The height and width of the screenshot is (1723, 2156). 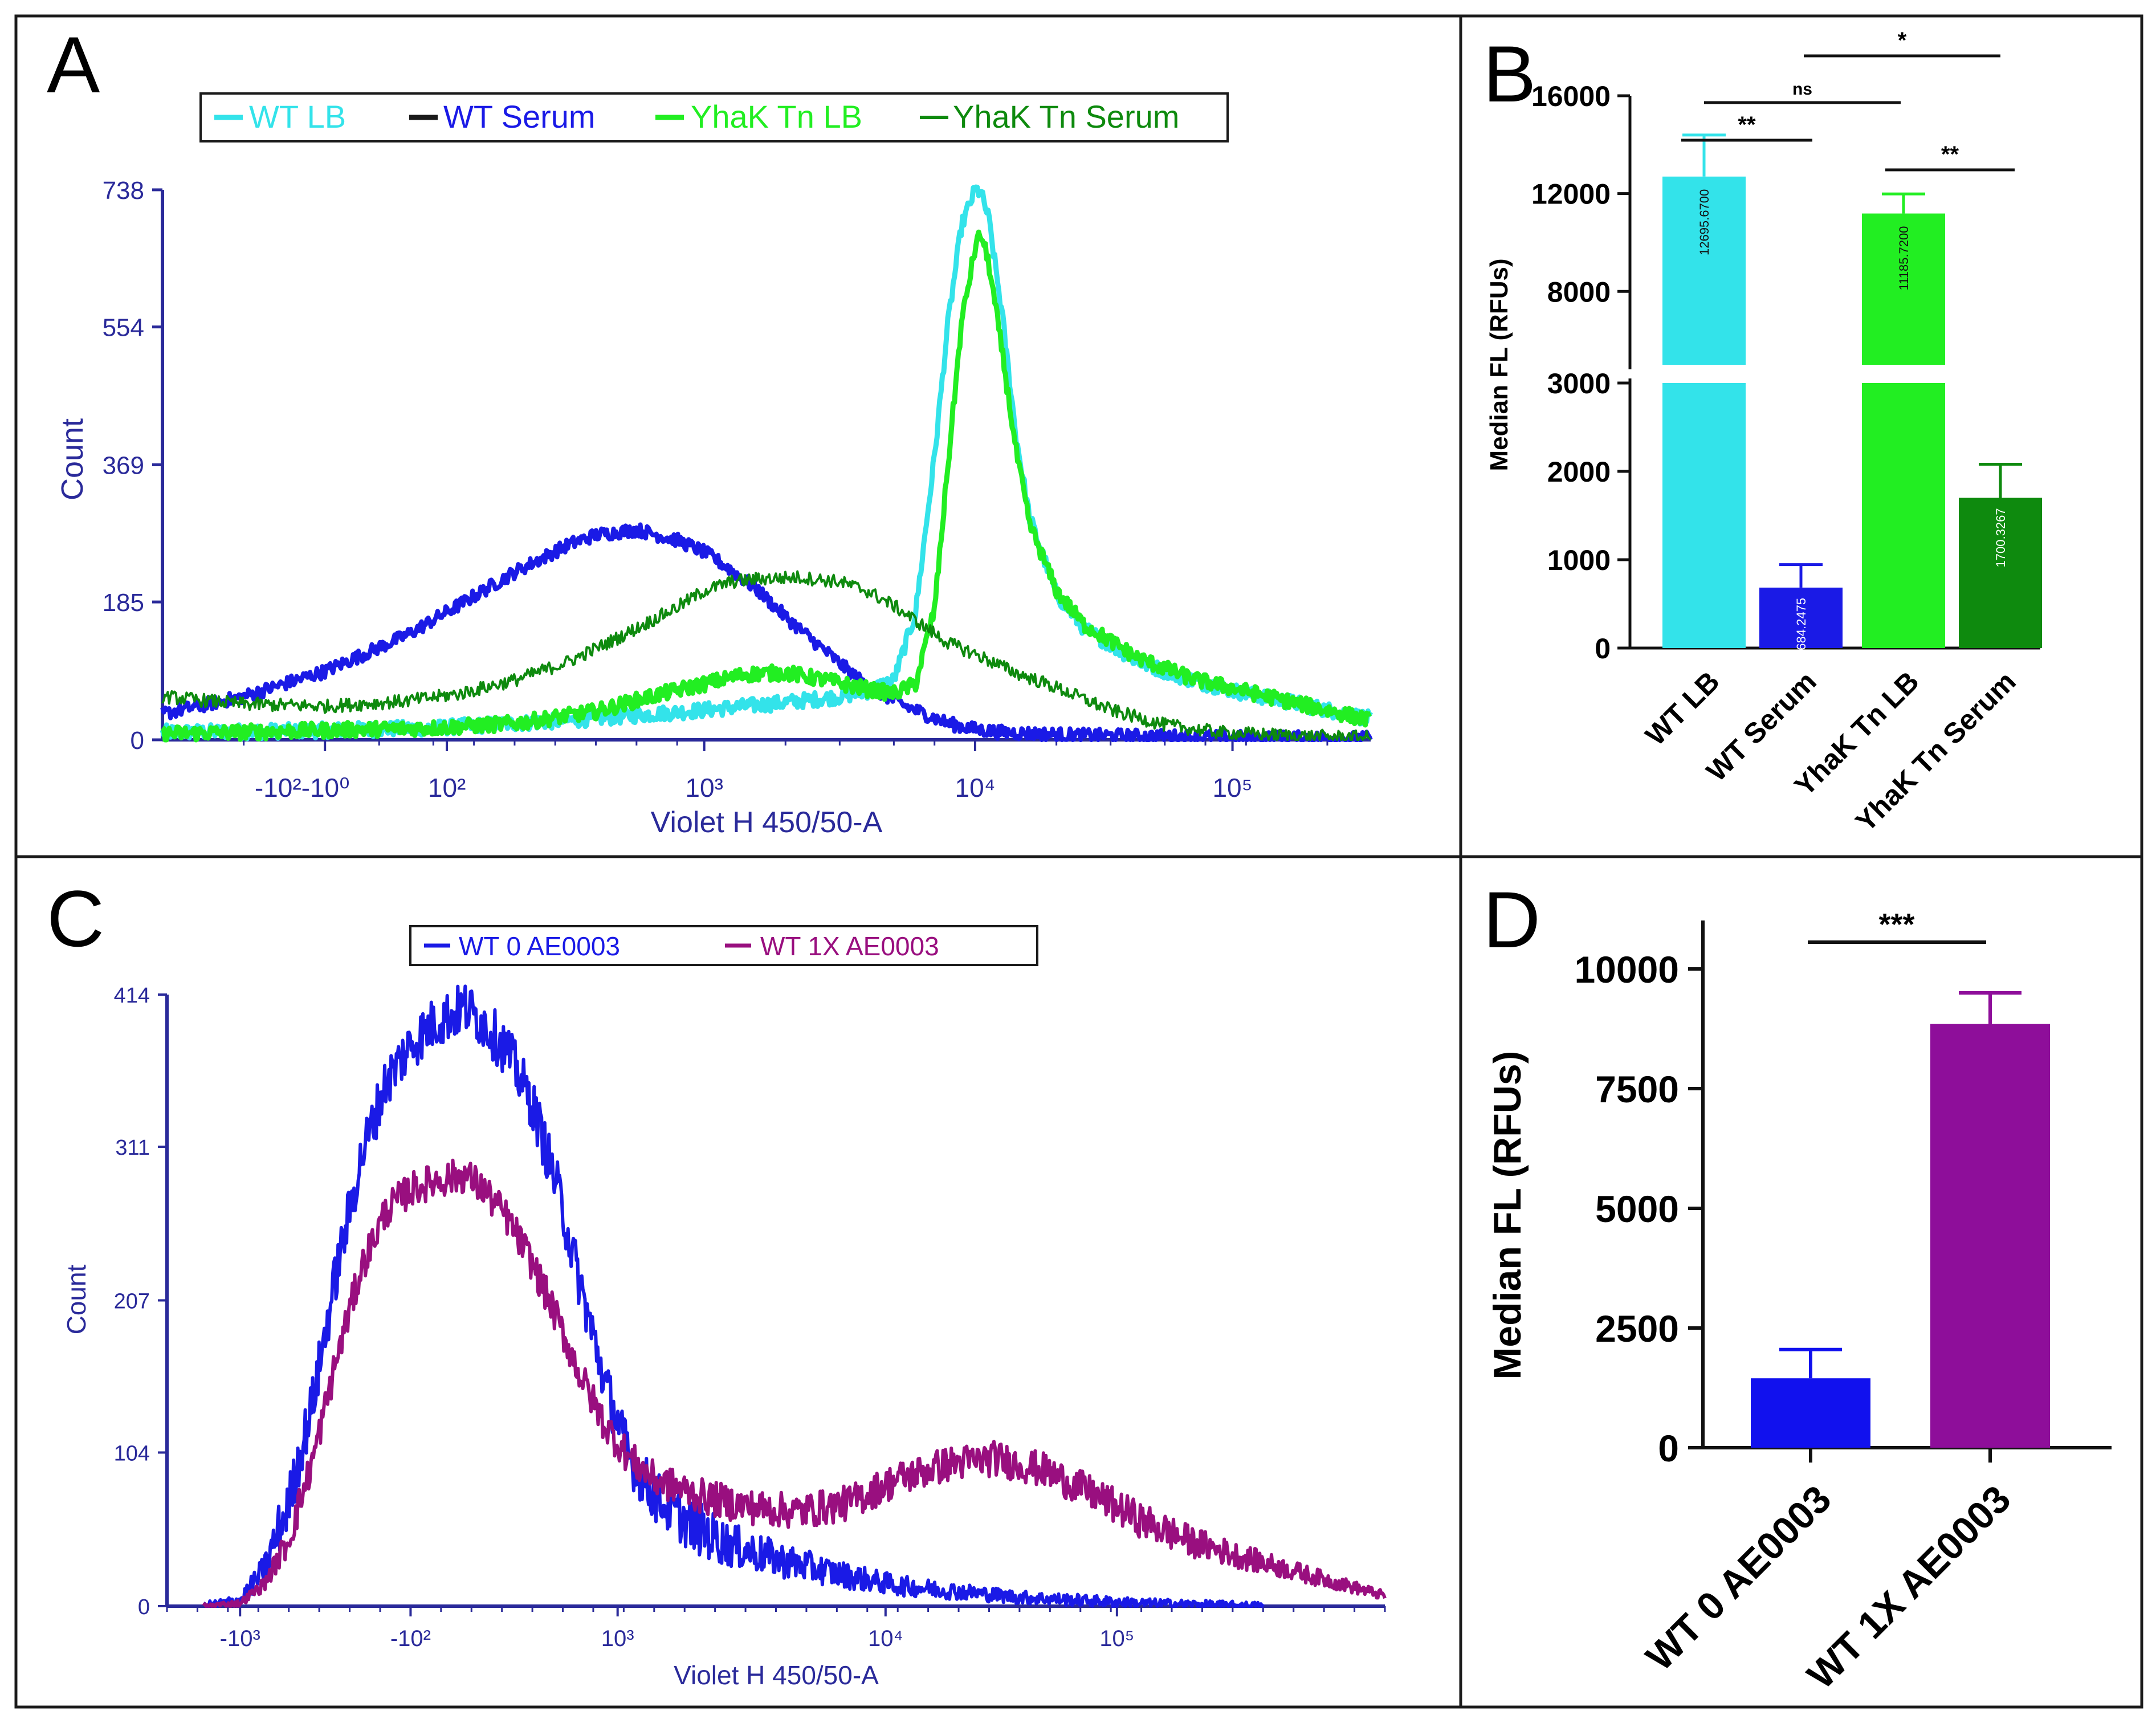 What do you see at coordinates (132, 1453) in the screenshot?
I see `c-y-tick-label: 104` at bounding box center [132, 1453].